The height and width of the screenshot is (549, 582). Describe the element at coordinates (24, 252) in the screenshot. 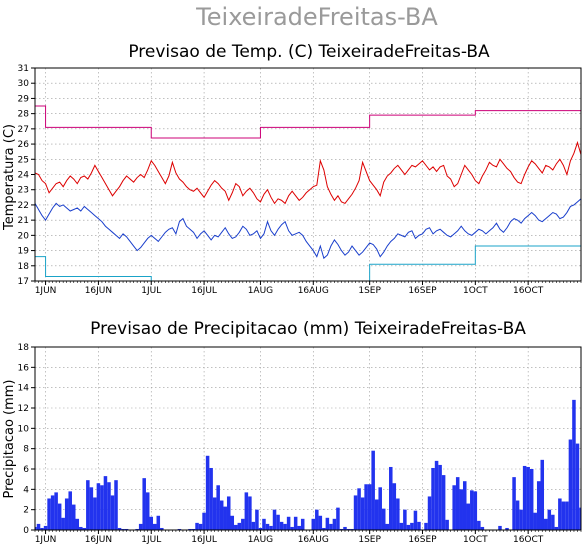

I see `y-tick-label: 19` at that location.